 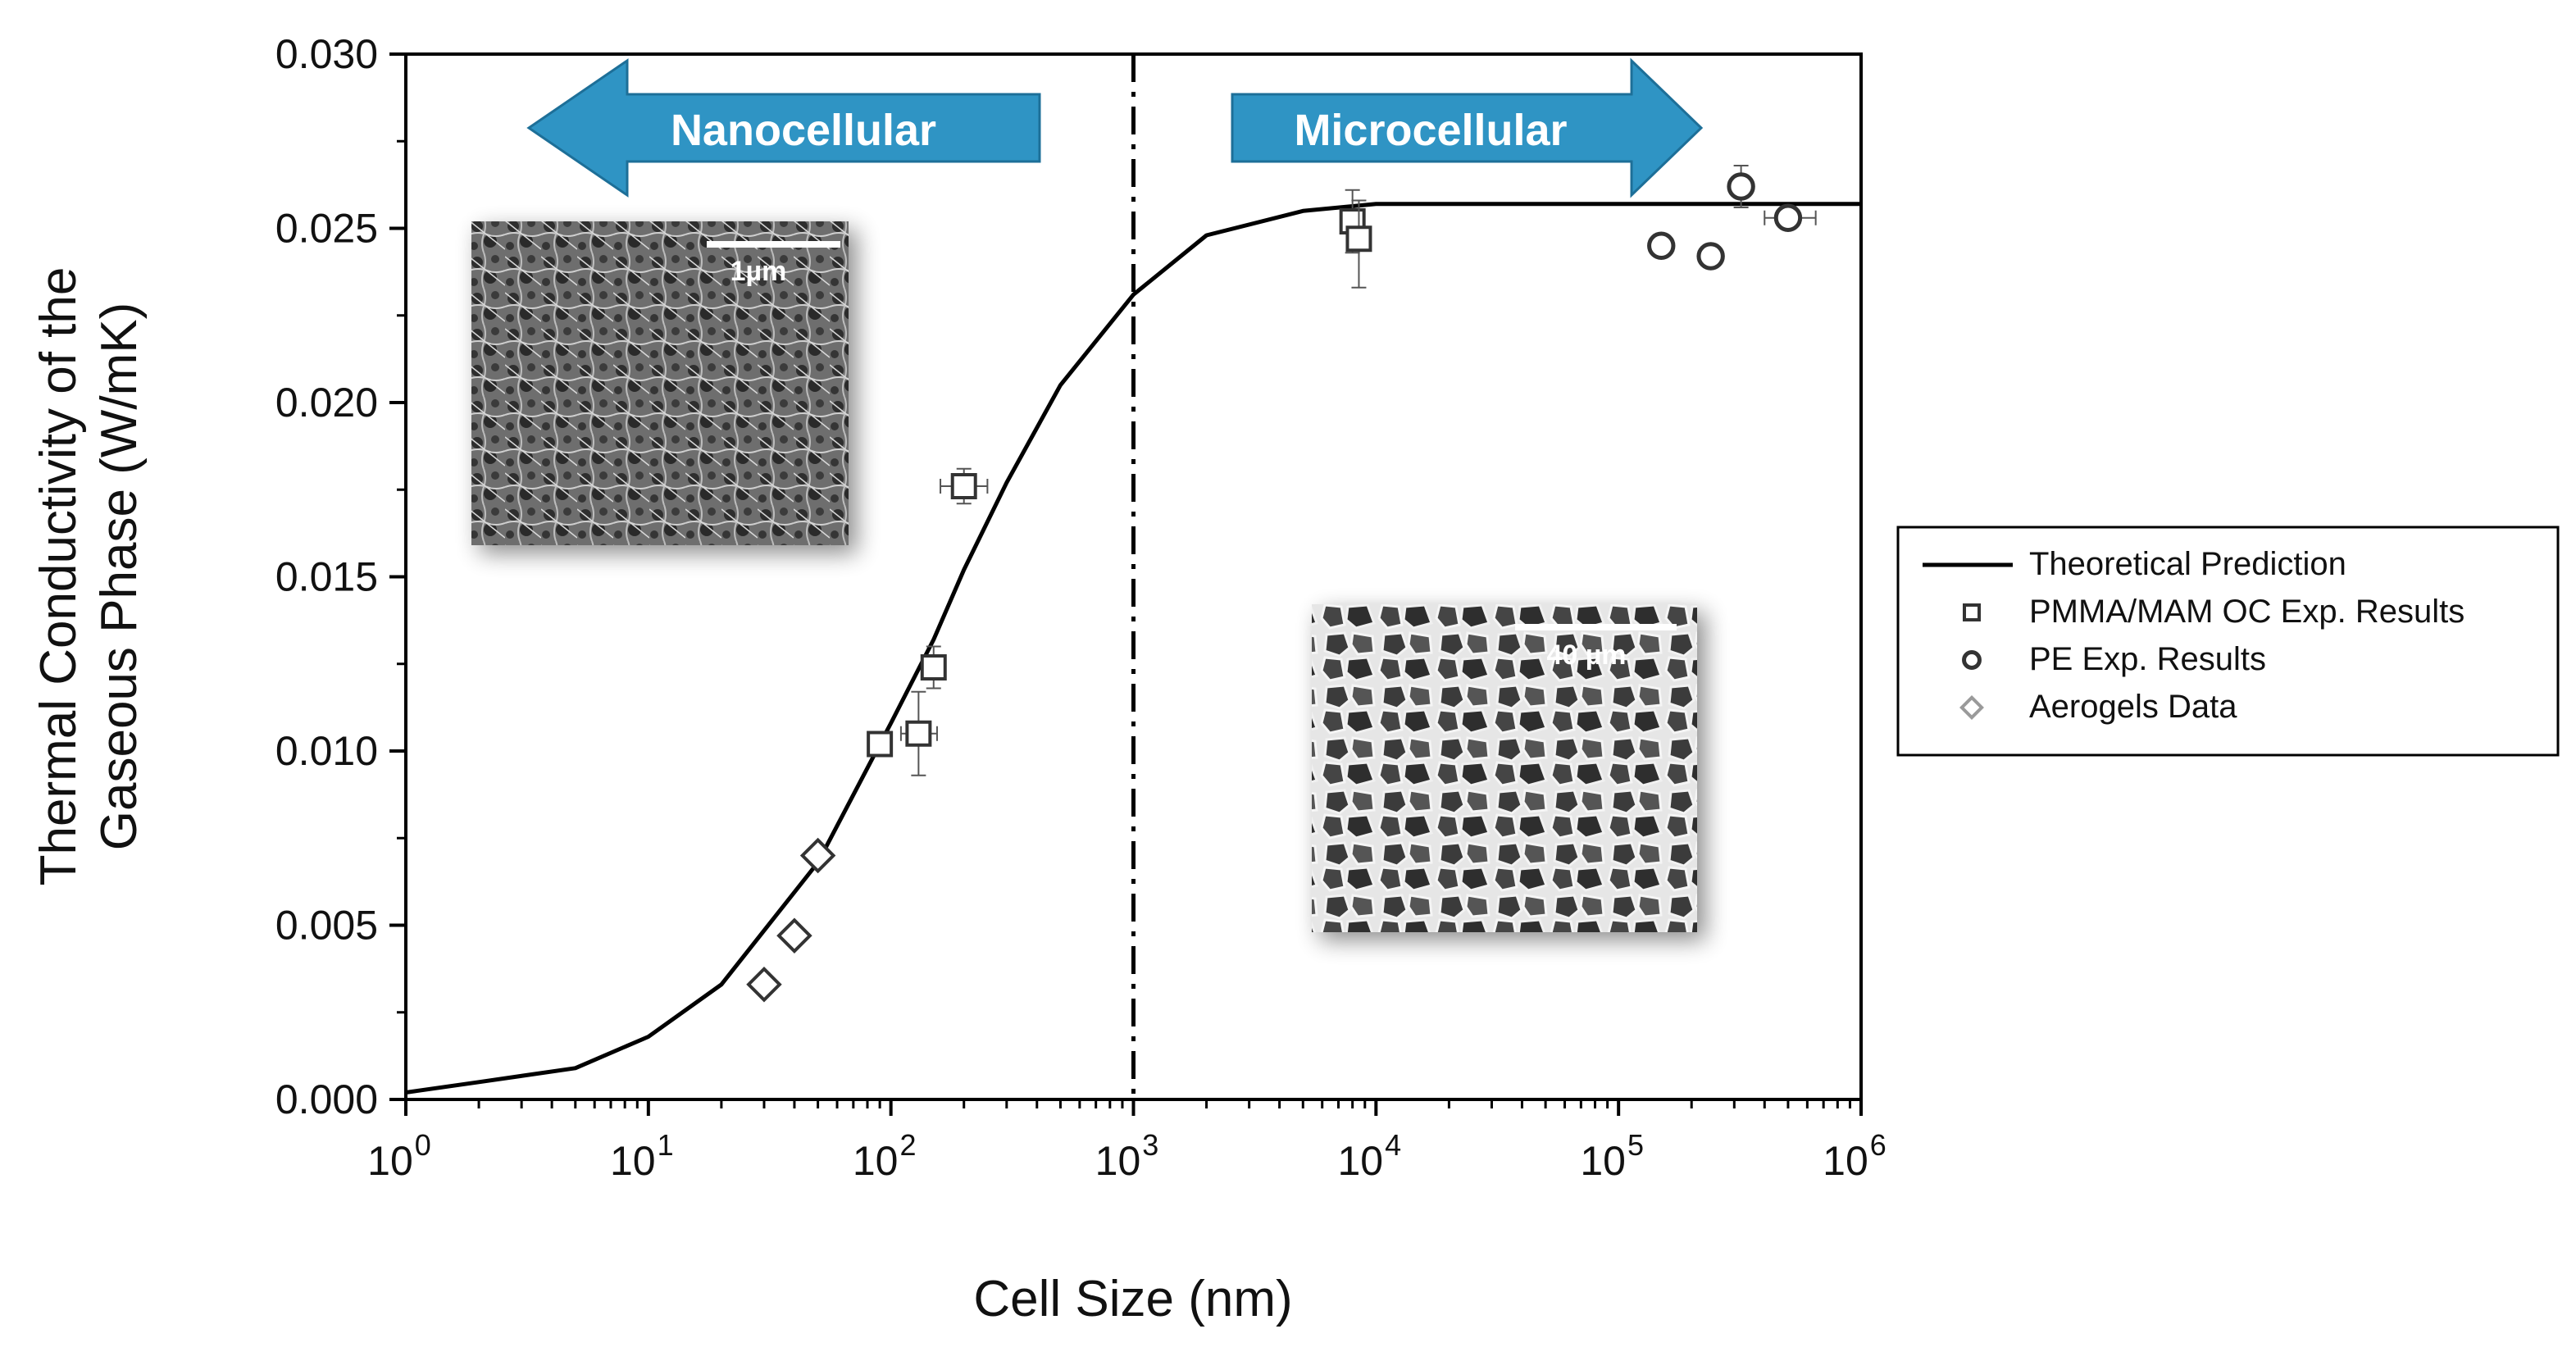 What do you see at coordinates (758, 272) in the screenshot?
I see `scale-label-nano: 1µm` at bounding box center [758, 272].